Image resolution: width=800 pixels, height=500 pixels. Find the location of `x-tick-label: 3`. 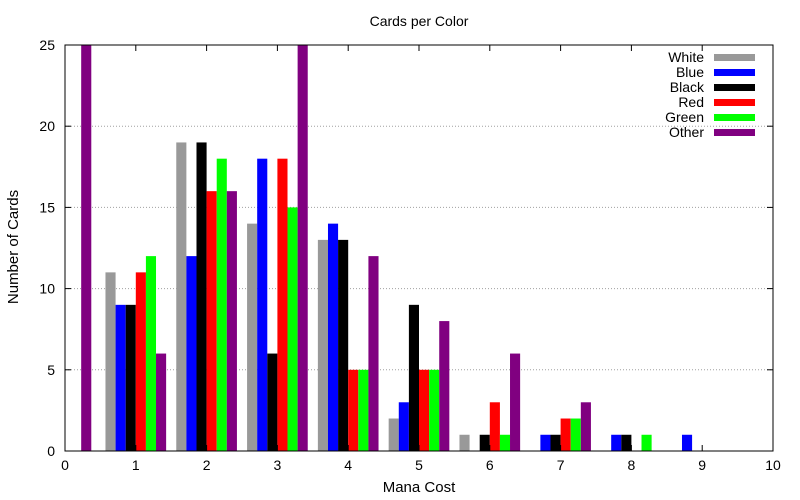

x-tick-label: 3 is located at coordinates (278, 465).